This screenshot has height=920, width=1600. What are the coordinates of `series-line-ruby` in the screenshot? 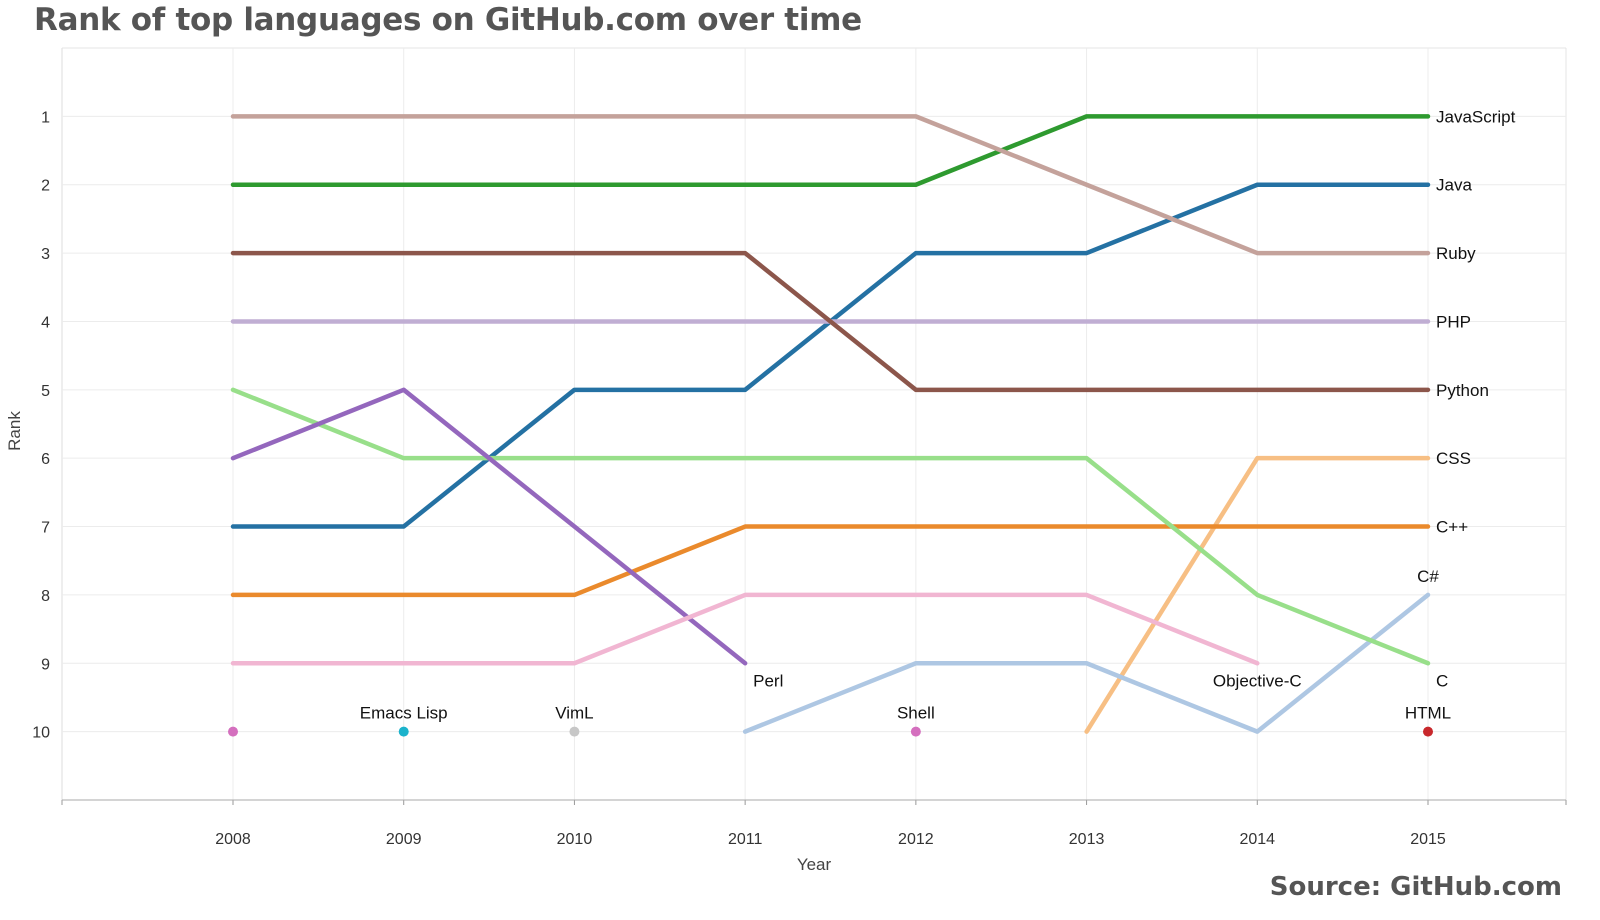 It's located at (830, 185).